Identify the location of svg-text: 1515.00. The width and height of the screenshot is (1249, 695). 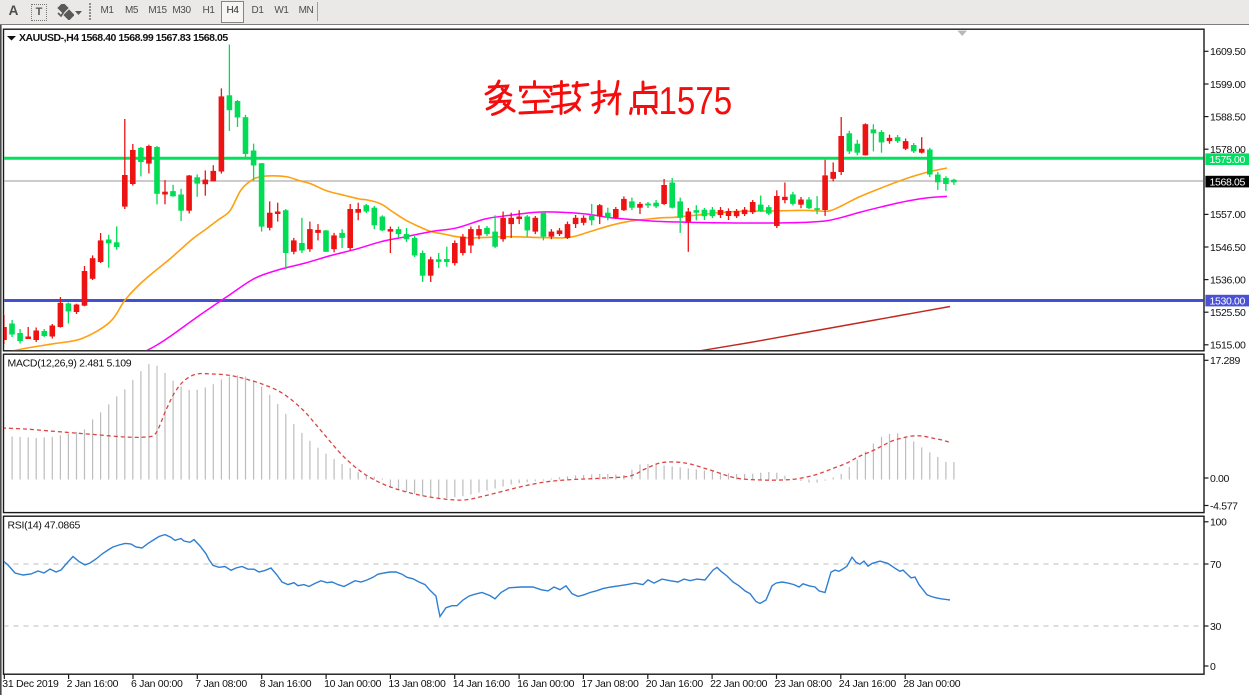
(1228, 346).